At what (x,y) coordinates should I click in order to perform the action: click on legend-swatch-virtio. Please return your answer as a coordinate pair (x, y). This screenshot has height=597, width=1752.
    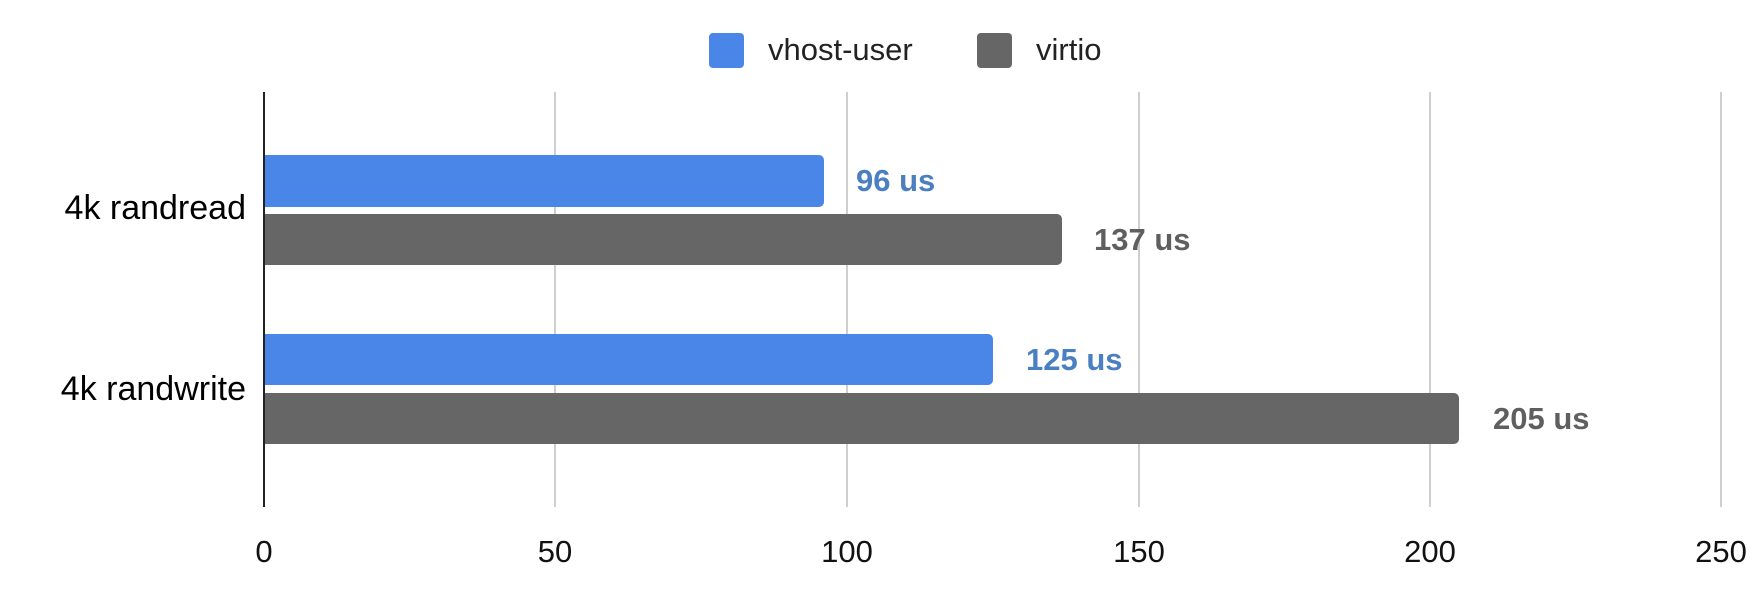
    Looking at the image, I should click on (994, 50).